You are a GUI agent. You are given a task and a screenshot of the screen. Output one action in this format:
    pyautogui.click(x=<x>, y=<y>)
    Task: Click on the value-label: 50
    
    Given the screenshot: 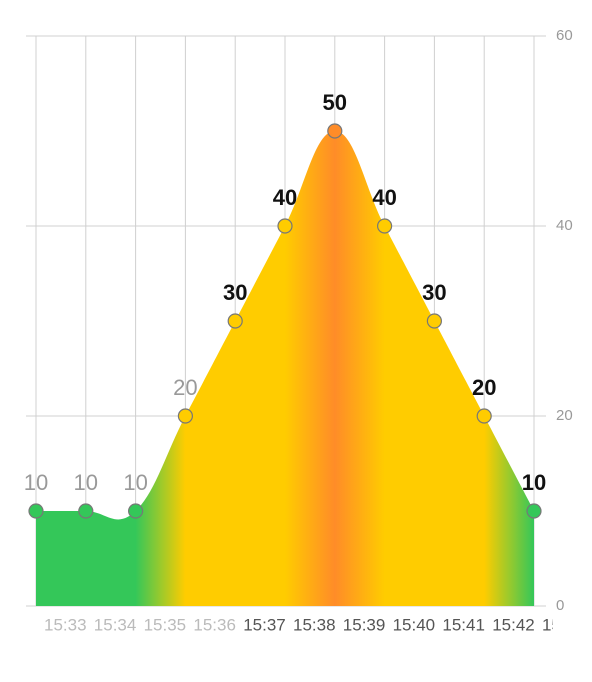 What is the action you would take?
    pyautogui.click(x=335, y=102)
    